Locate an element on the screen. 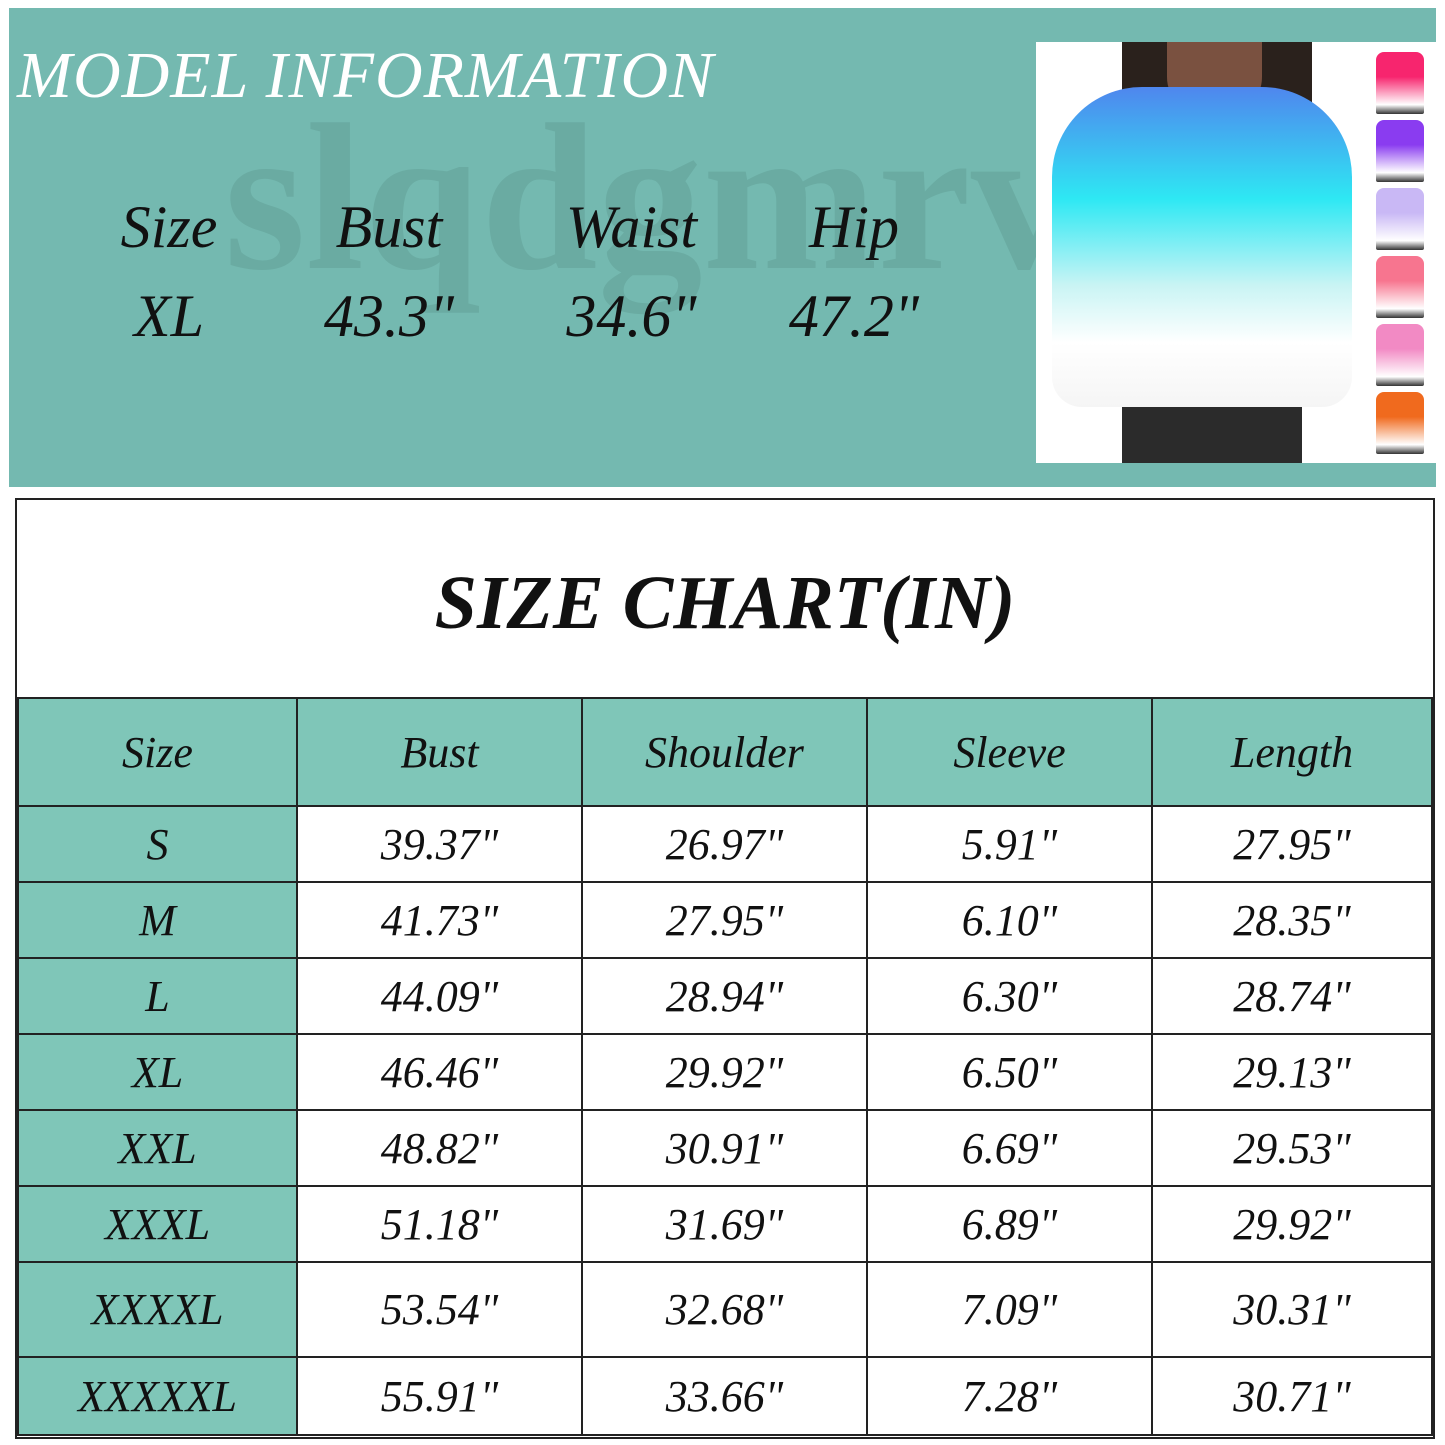 Image resolution: width=1445 pixels, height=1445 pixels. cell-sleeve: 6.30" is located at coordinates (1009, 996).